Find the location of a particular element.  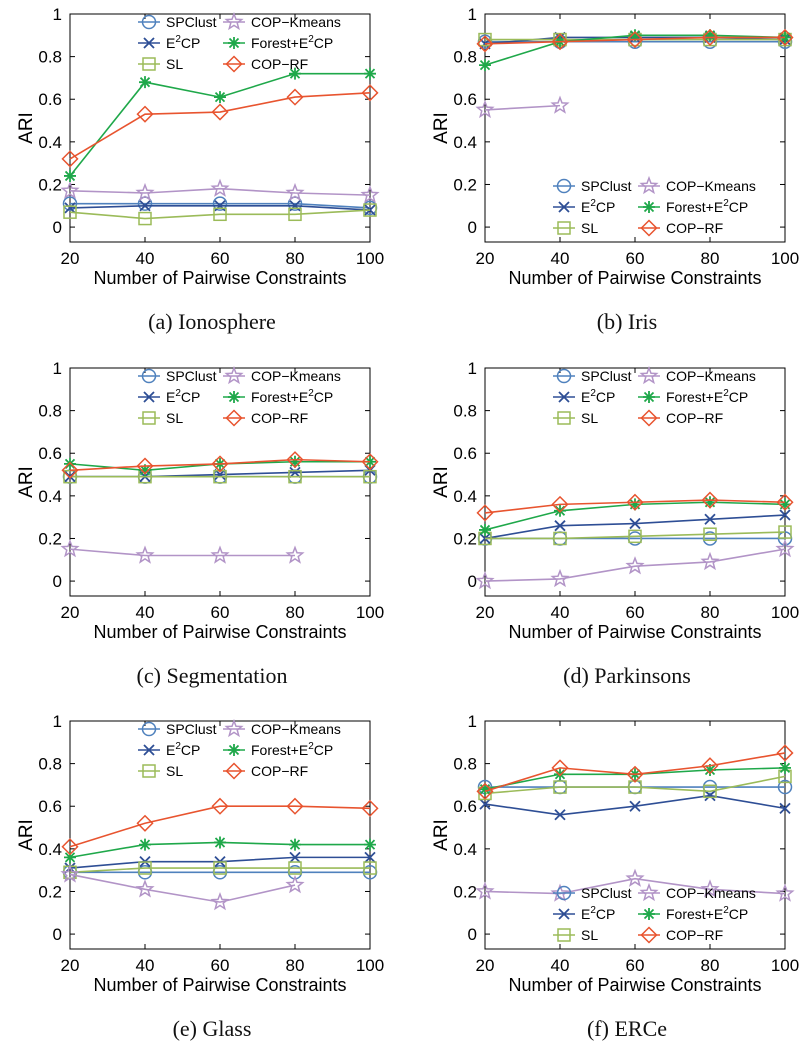

legend: SPClust E2CP SL COP−Kmeans Forest+E2CP COP−RF is located at coordinates (239, 396).